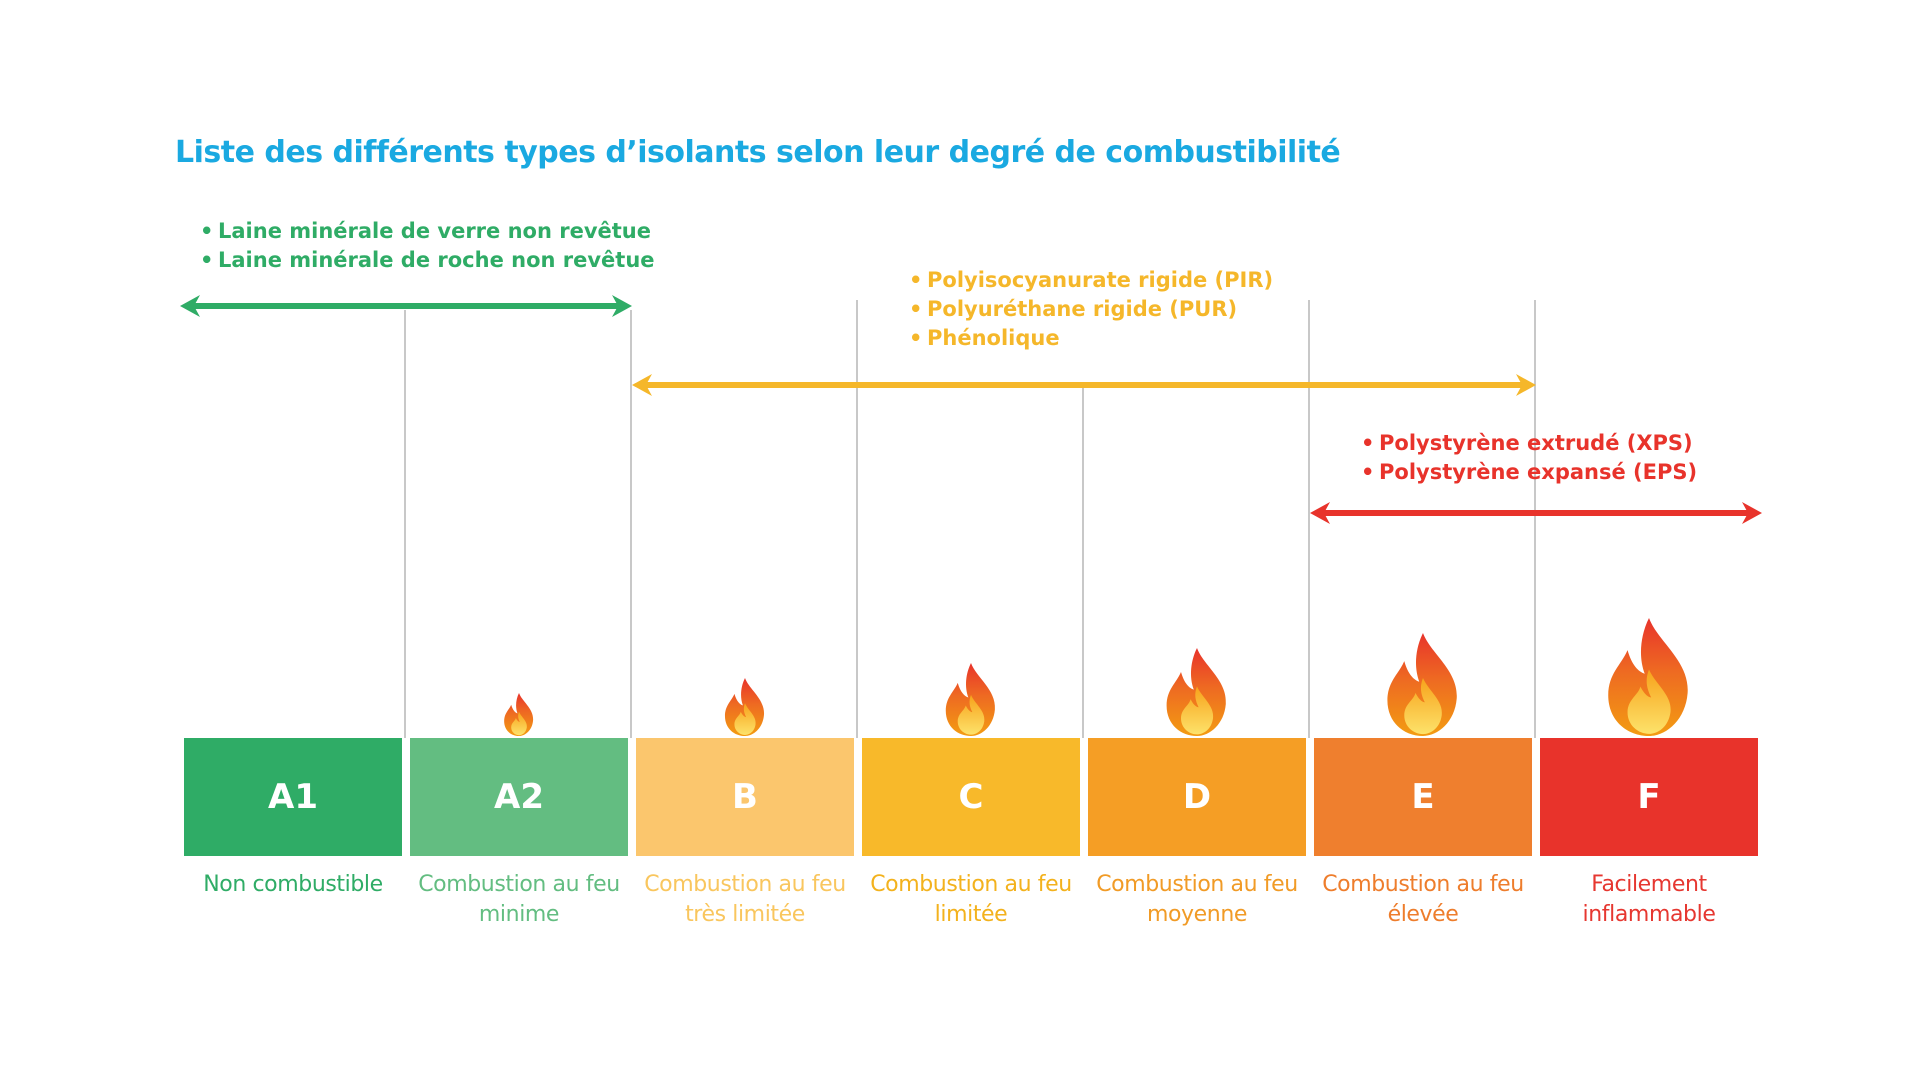  What do you see at coordinates (971, 797) in the screenshot?
I see `class-box-c: C` at bounding box center [971, 797].